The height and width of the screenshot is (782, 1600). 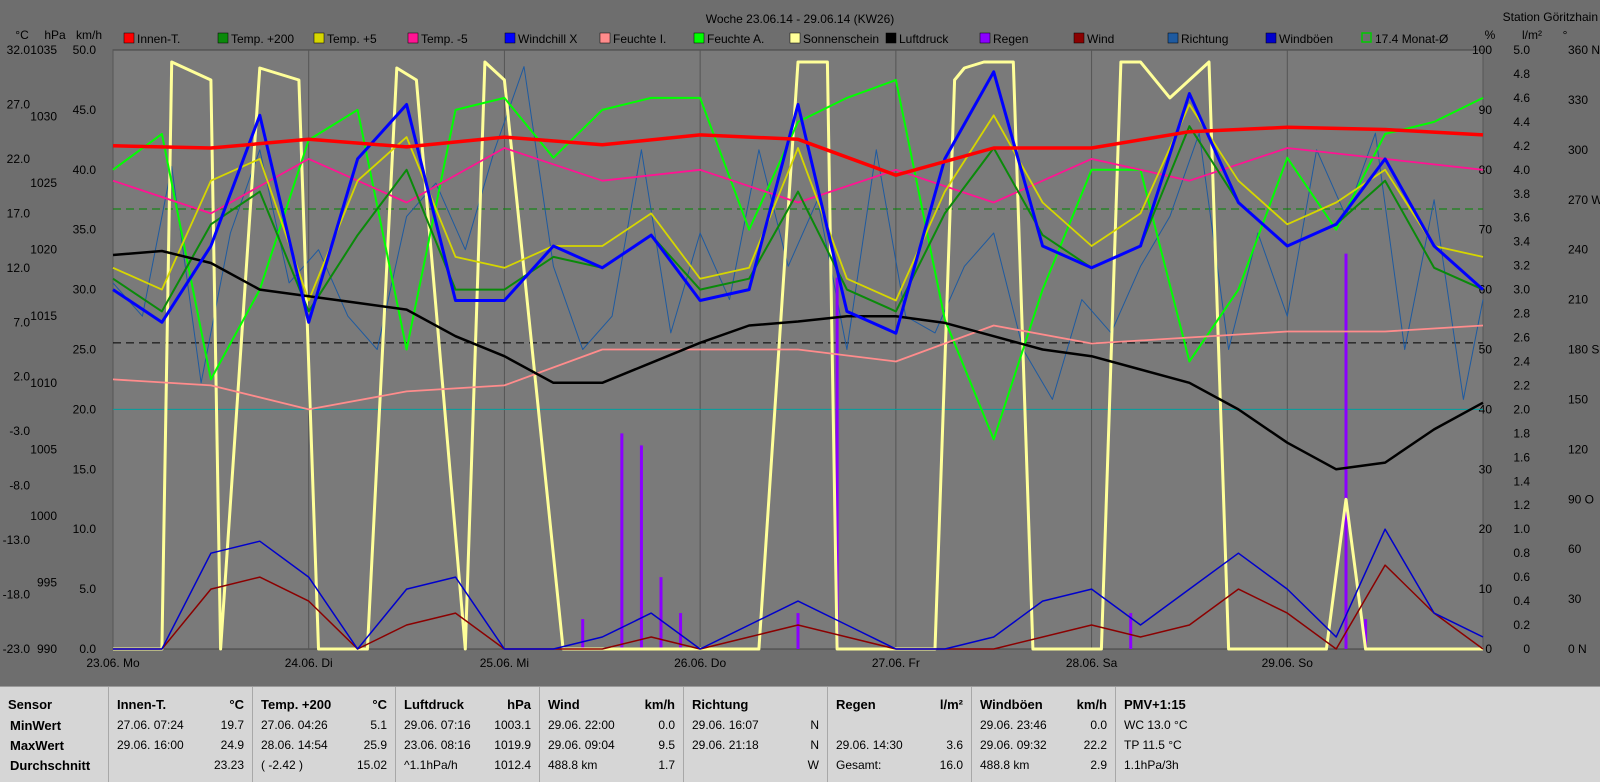 I want to click on stats-richtung-time: 29.06. 16:07, so click(x=725, y=725).